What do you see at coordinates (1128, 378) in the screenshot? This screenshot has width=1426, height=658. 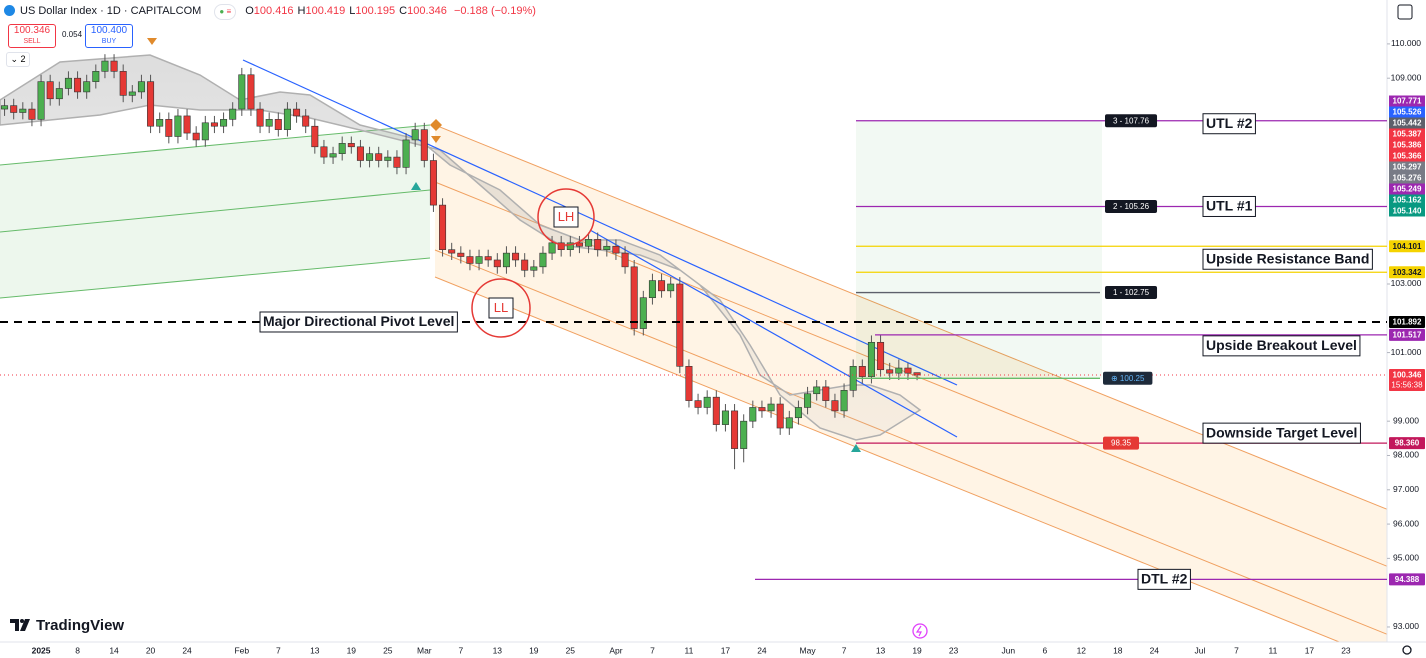 I see `level-tag: ⊕ 100.25` at bounding box center [1128, 378].